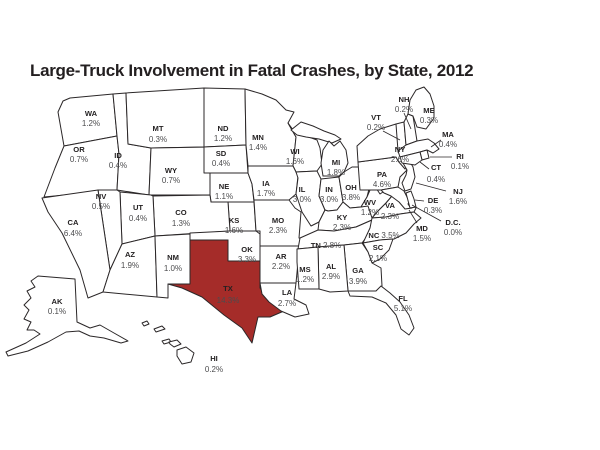 This screenshot has width=600, height=450. I want to click on svg-text: OR, so click(79, 149).